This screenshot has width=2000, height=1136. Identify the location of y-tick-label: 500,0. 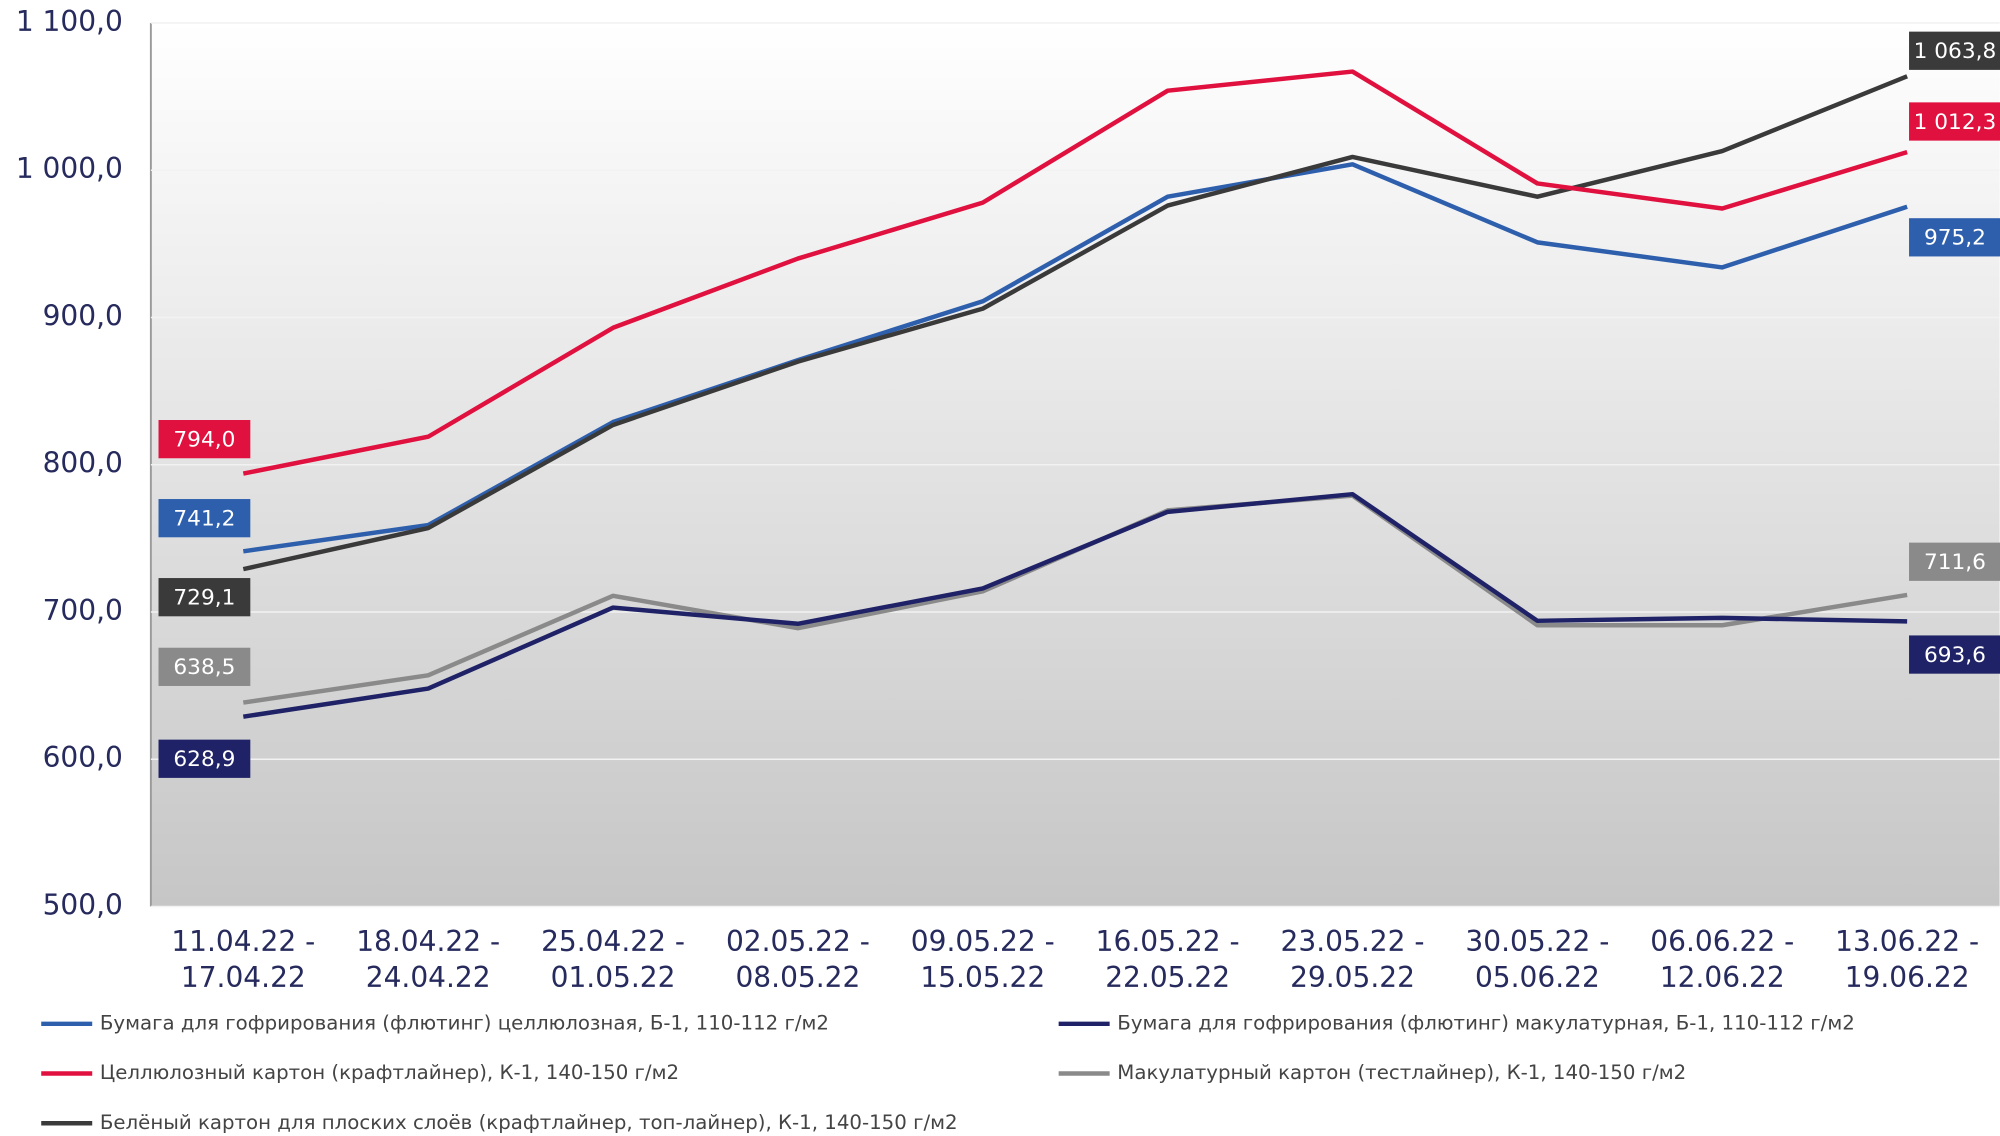
(83, 905).